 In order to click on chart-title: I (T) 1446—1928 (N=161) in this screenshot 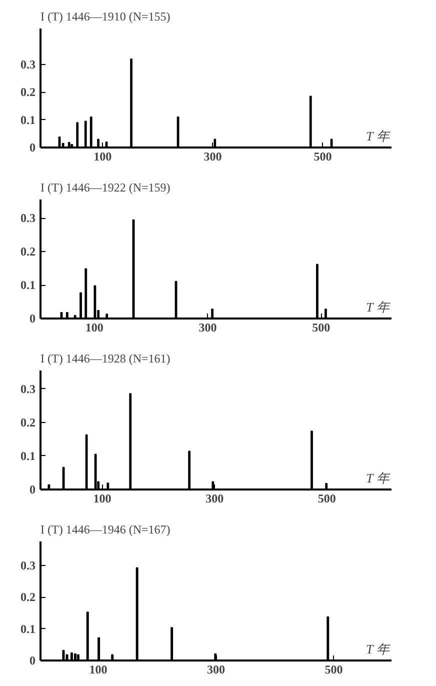, I will do `click(105, 359)`.